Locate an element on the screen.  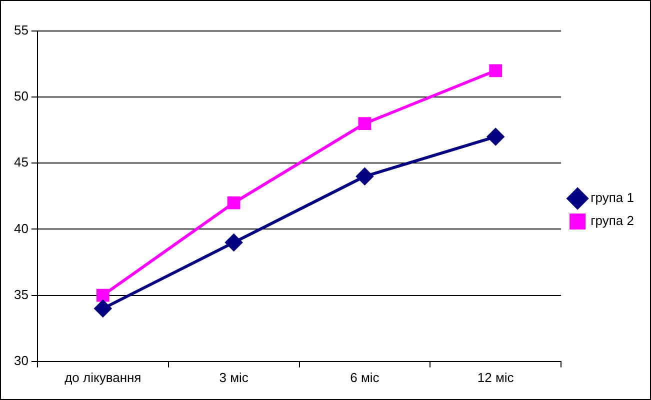
y-tick-label: 35 is located at coordinates (21, 294).